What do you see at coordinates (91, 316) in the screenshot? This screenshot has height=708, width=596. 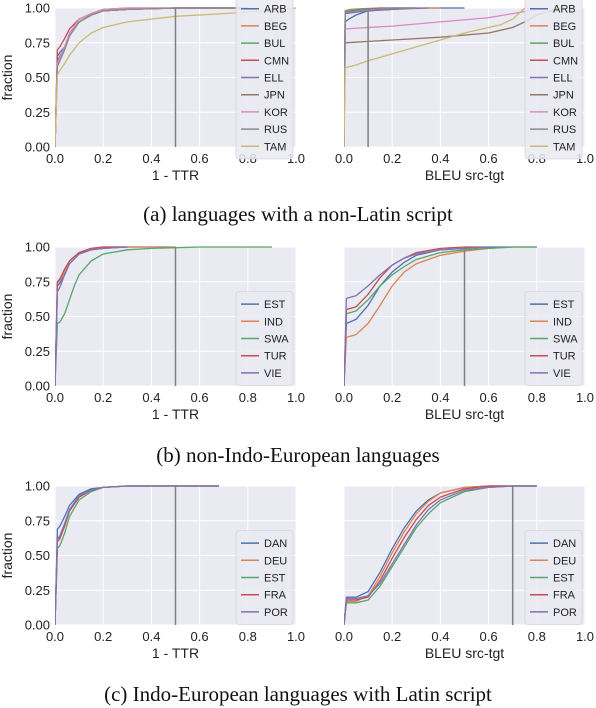 I see `series-line-tur` at bounding box center [91, 316].